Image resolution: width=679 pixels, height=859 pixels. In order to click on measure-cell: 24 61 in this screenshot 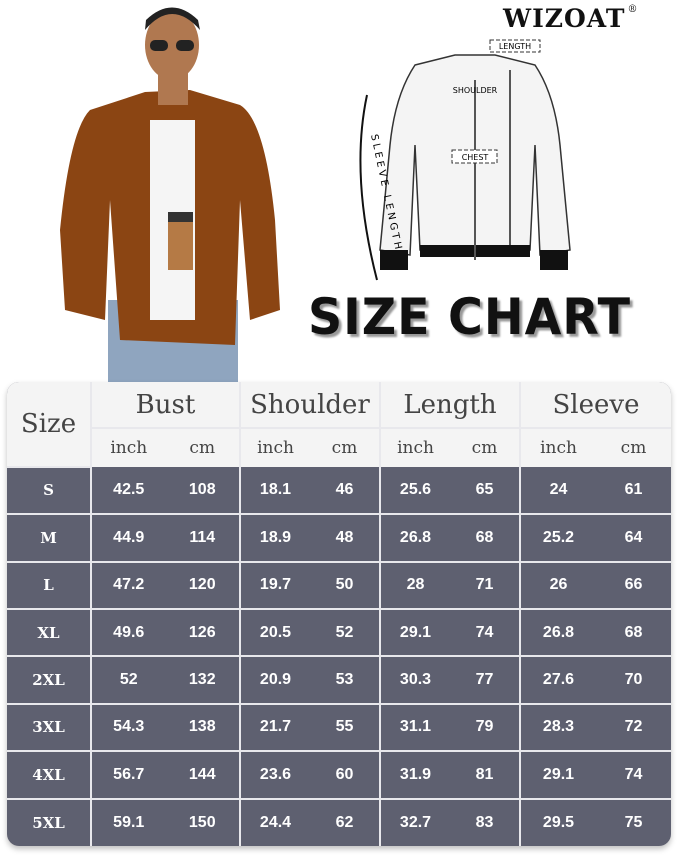, I will do `click(595, 491)`.